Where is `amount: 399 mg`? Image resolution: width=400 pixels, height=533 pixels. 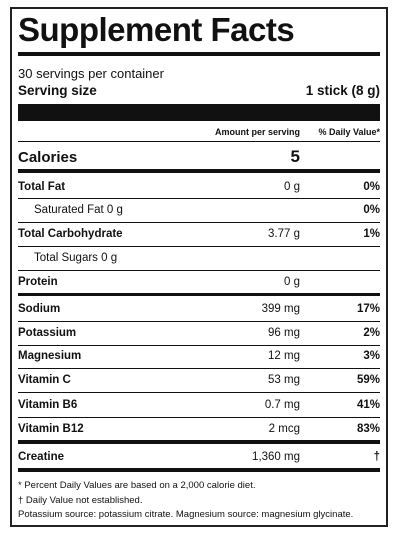
amount: 399 mg is located at coordinates (280, 309).